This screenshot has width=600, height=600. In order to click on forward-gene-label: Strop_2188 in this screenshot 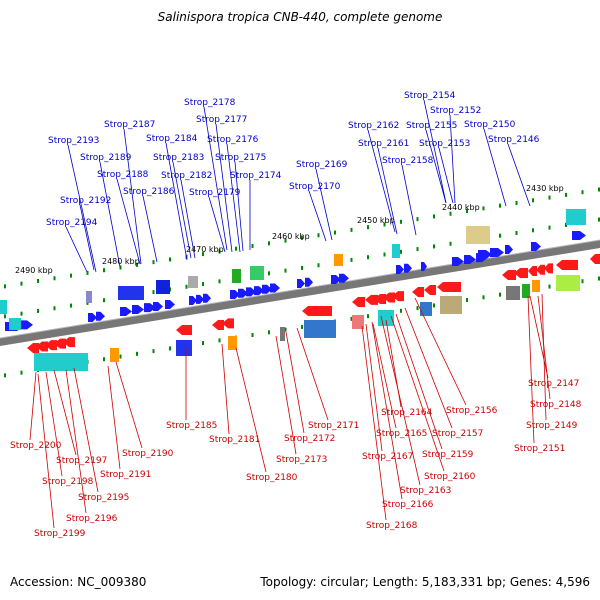, I will do `click(123, 175)`.